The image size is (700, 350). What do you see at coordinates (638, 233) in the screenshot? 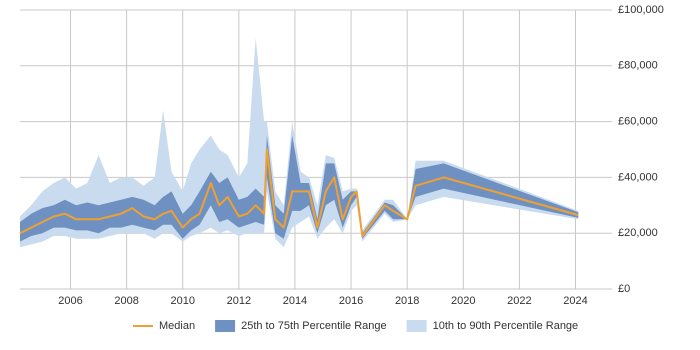
I see `y-tick-label: £20,000` at bounding box center [638, 233].